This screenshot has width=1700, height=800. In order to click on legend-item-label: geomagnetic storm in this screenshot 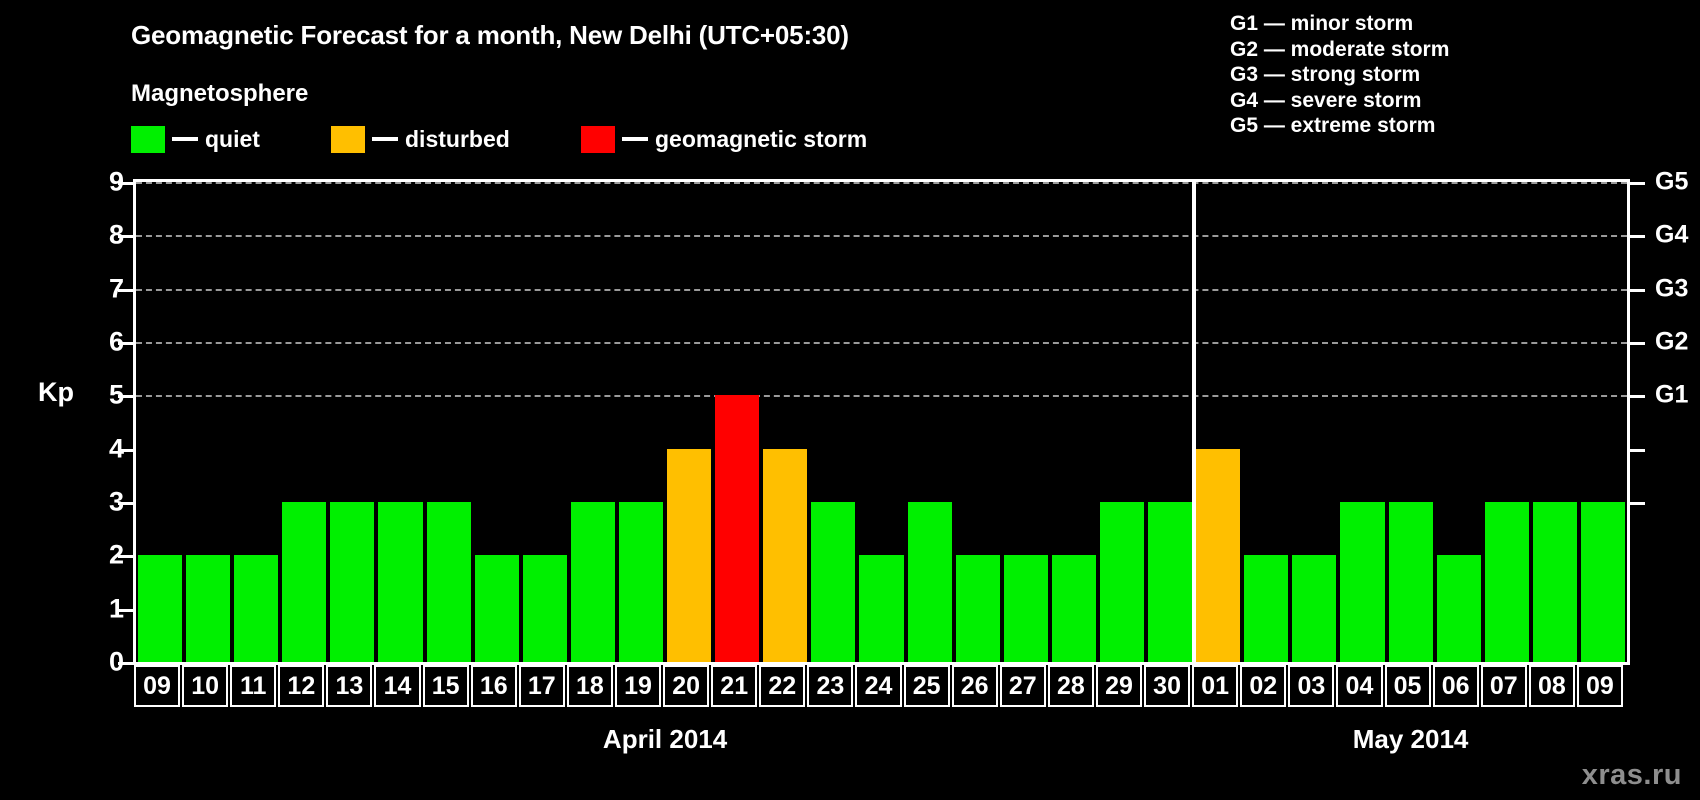, I will do `click(761, 138)`.